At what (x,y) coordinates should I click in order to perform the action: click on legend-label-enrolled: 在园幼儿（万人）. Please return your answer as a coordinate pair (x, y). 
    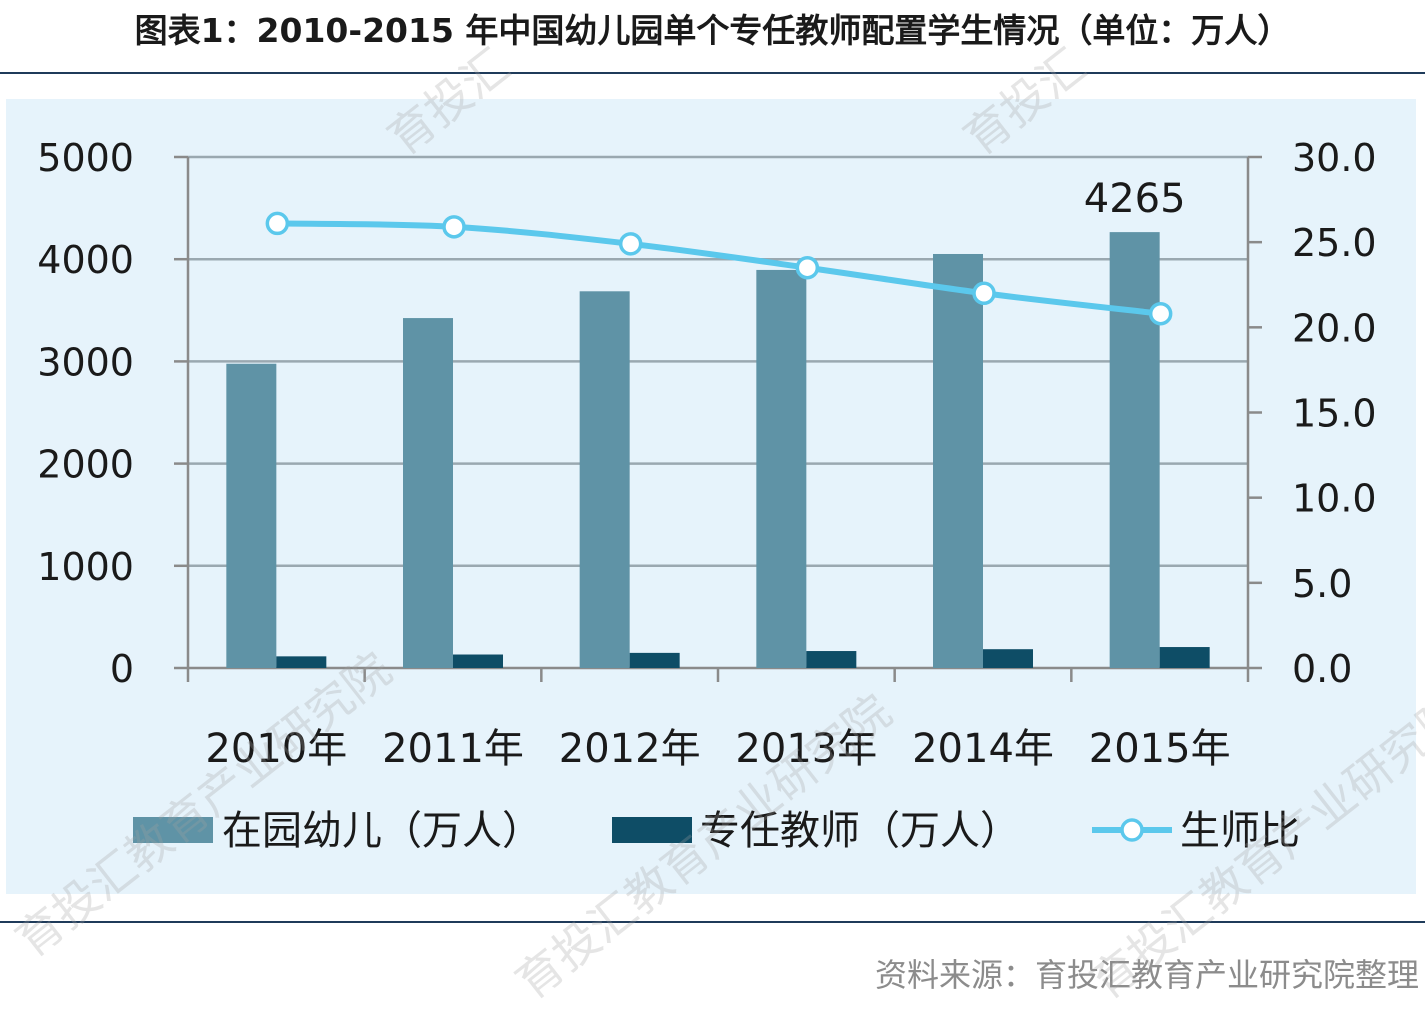
    Looking at the image, I should click on (382, 831).